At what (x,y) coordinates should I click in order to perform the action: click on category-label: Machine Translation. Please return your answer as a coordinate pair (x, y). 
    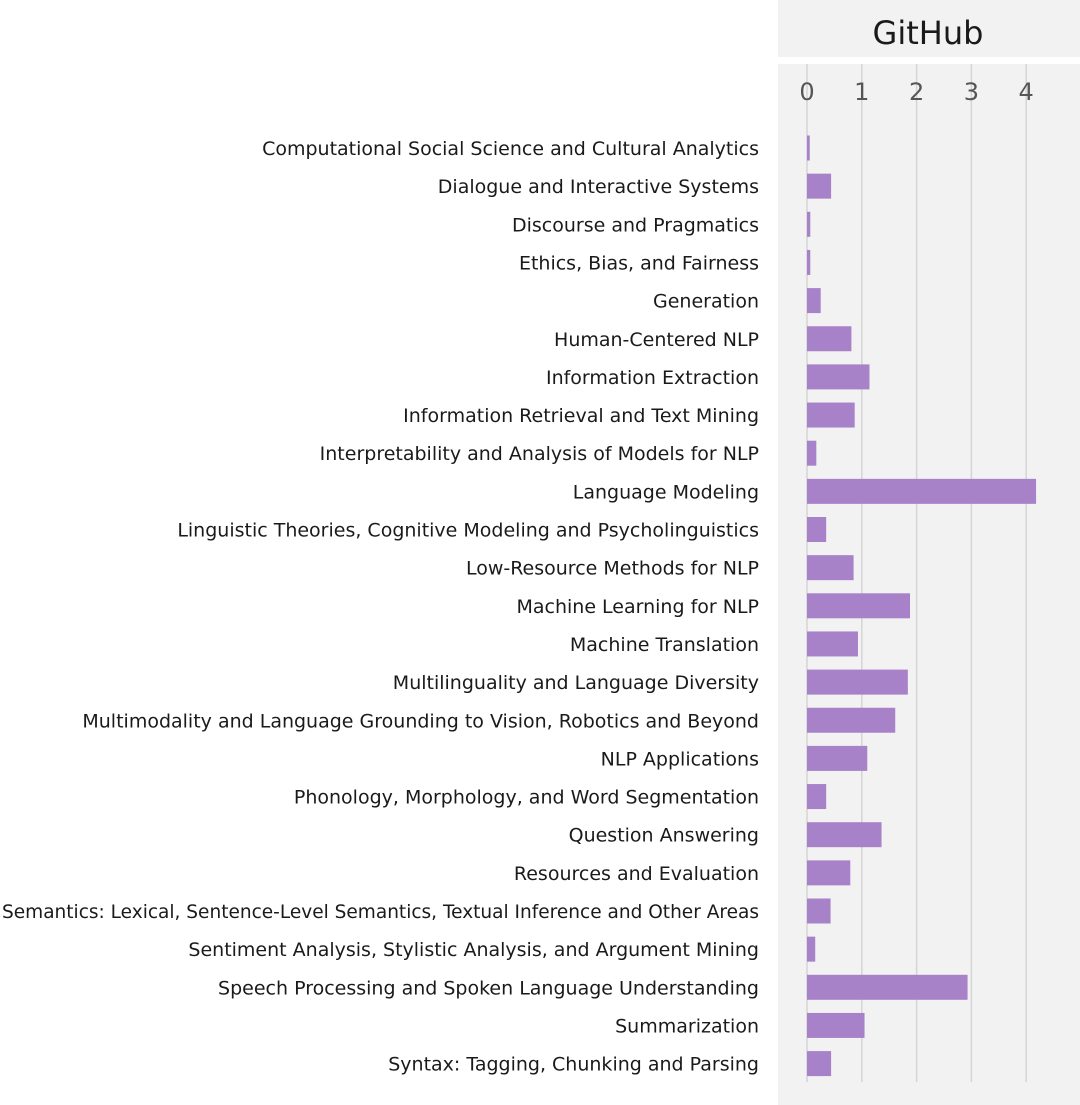
    Looking at the image, I should click on (664, 645).